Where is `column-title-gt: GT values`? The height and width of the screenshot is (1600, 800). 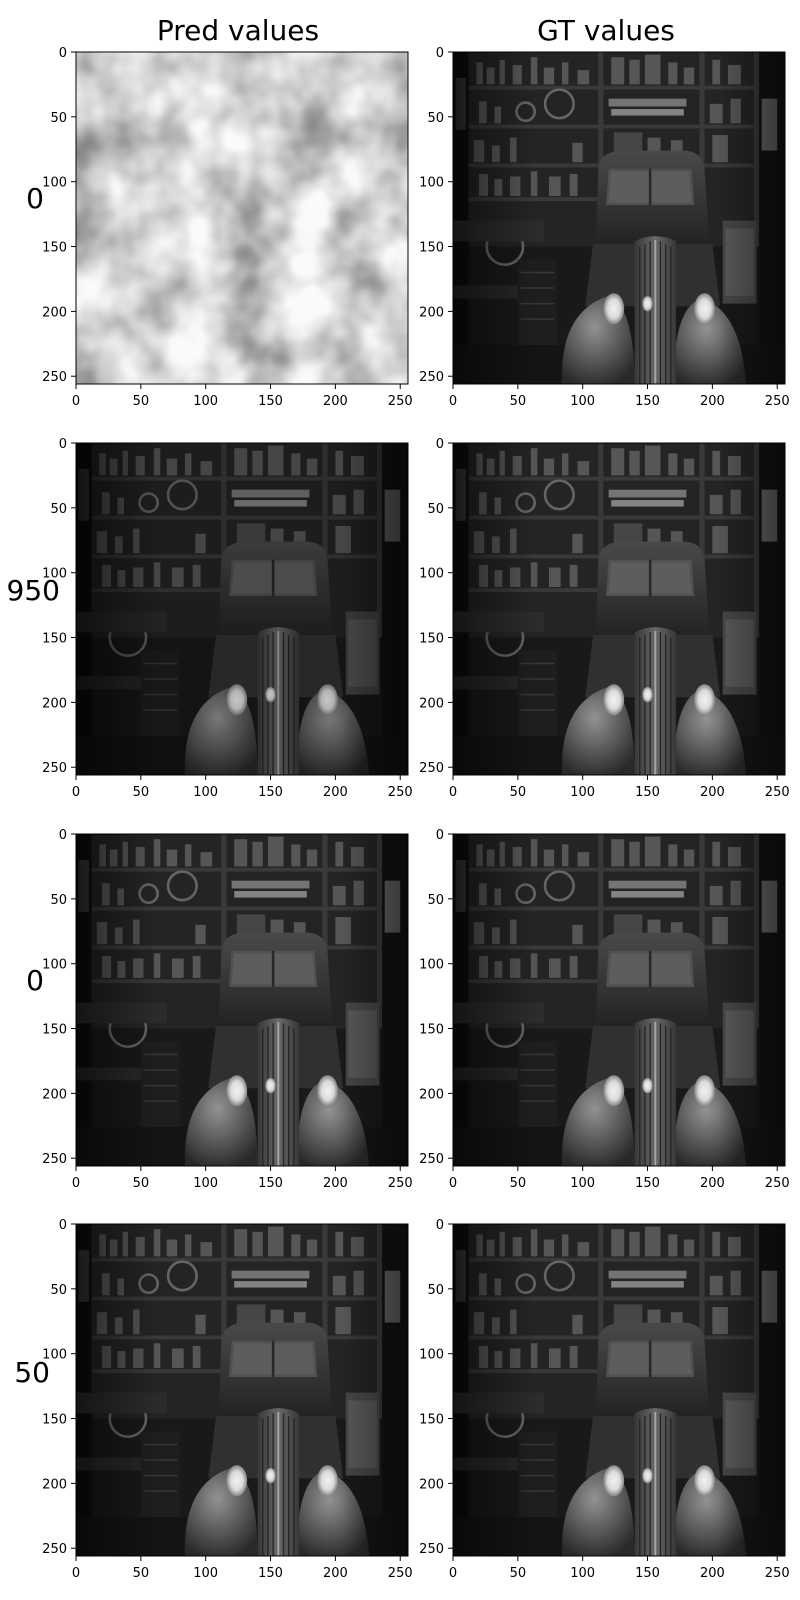 column-title-gt: GT values is located at coordinates (606, 30).